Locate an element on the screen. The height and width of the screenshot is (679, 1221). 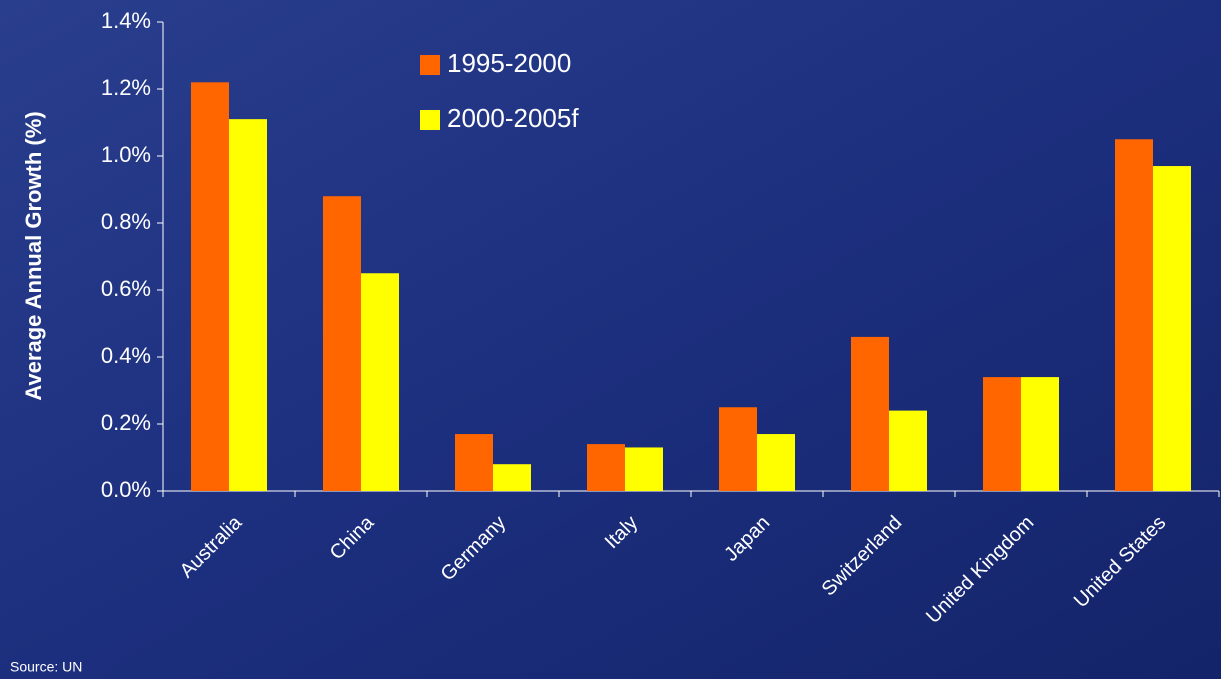
y-axis-title: Average Annual Growth (%) is located at coordinates (33, 255).